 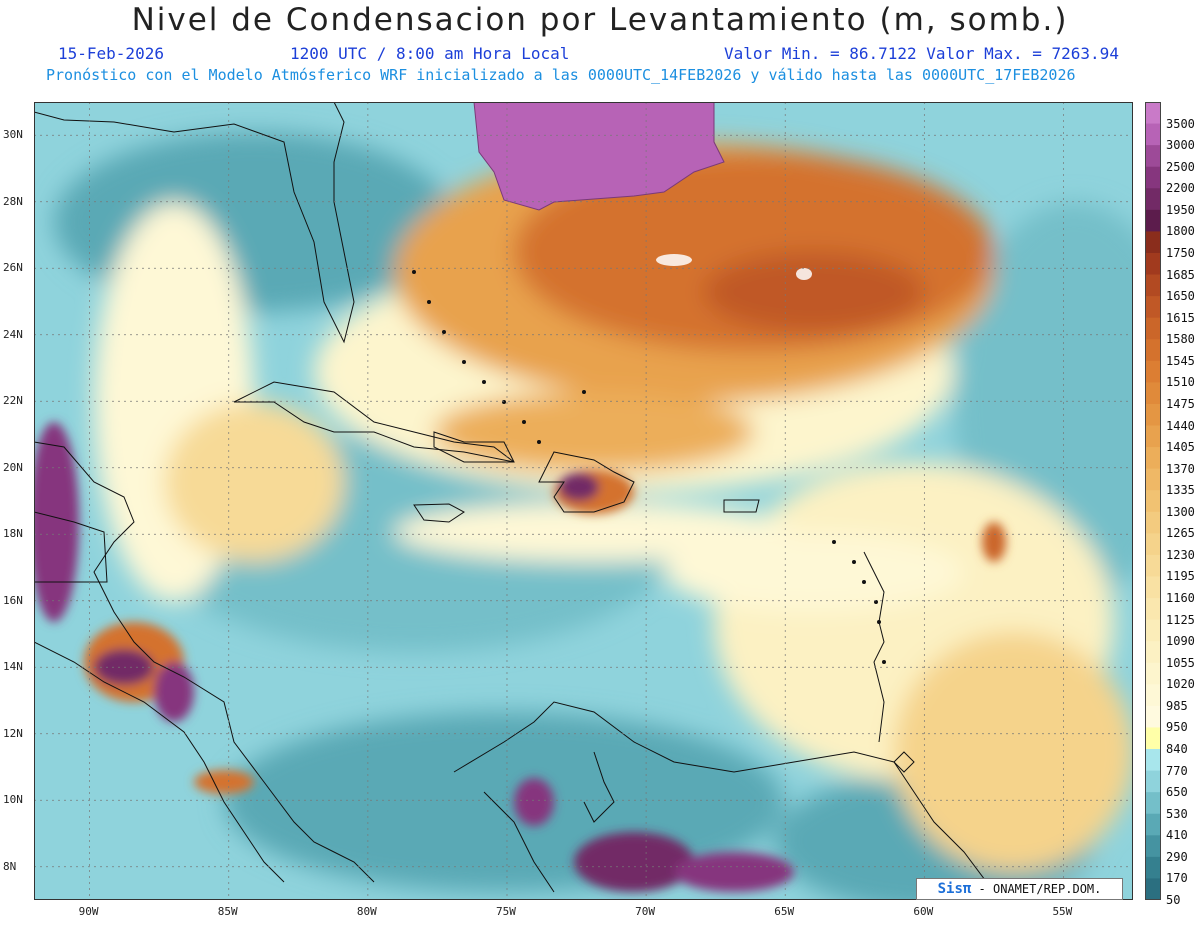 I want to click on colorbar-label: 840, so click(x=1177, y=749).